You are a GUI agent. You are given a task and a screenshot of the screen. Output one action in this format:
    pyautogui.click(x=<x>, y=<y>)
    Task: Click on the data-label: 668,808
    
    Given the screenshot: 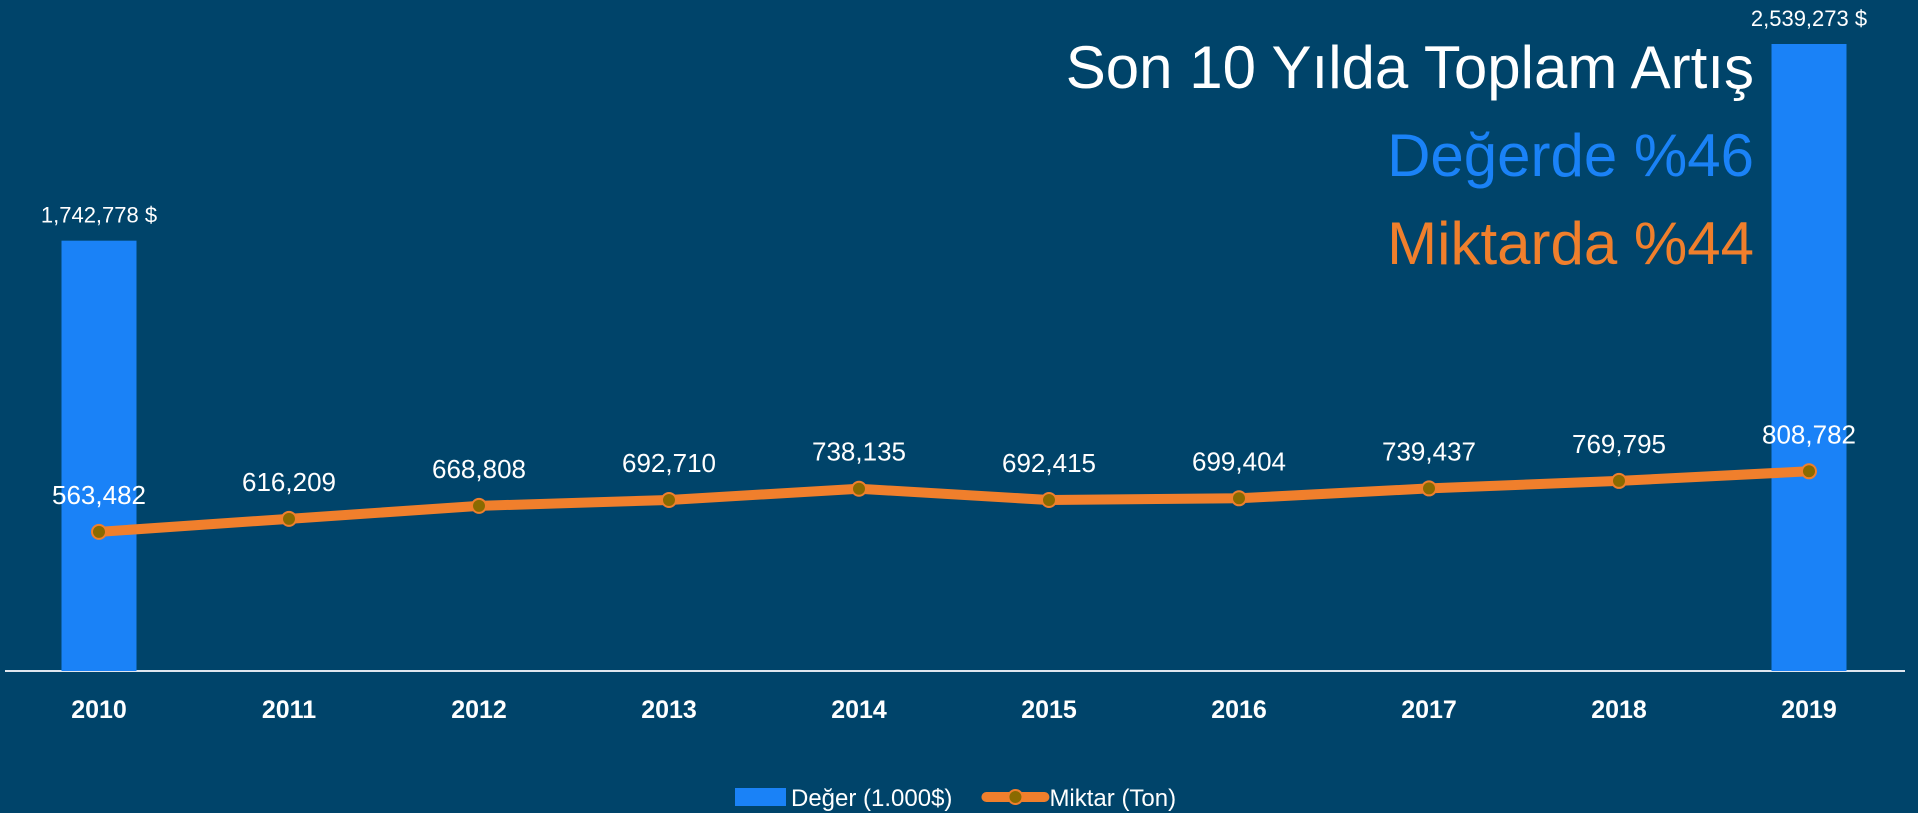 What is the action you would take?
    pyautogui.click(x=479, y=469)
    